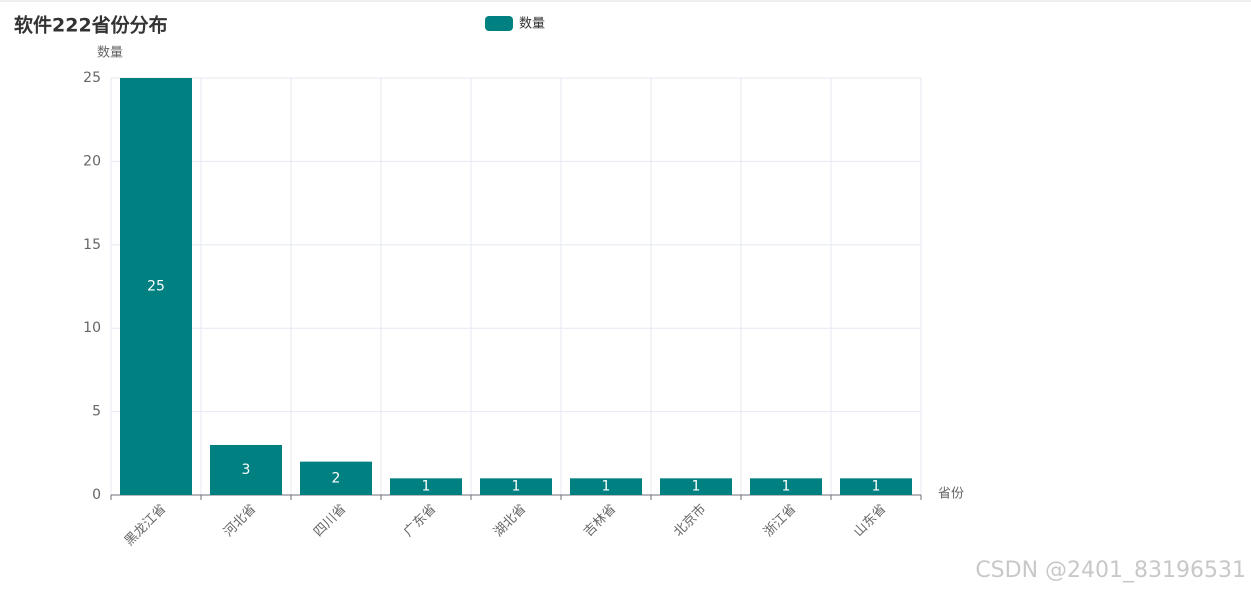 The height and width of the screenshot is (592, 1251). What do you see at coordinates (92, 245) in the screenshot?
I see `y-tick-label: 15` at bounding box center [92, 245].